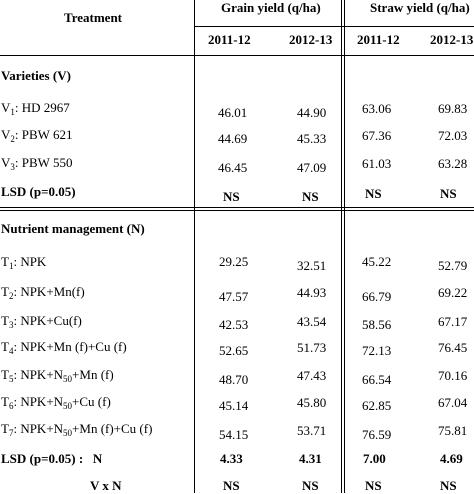 Image resolution: width=474 pixels, height=494 pixels. Describe the element at coordinates (237, 55) in the screenshot. I see `header-bottom-rule` at that location.